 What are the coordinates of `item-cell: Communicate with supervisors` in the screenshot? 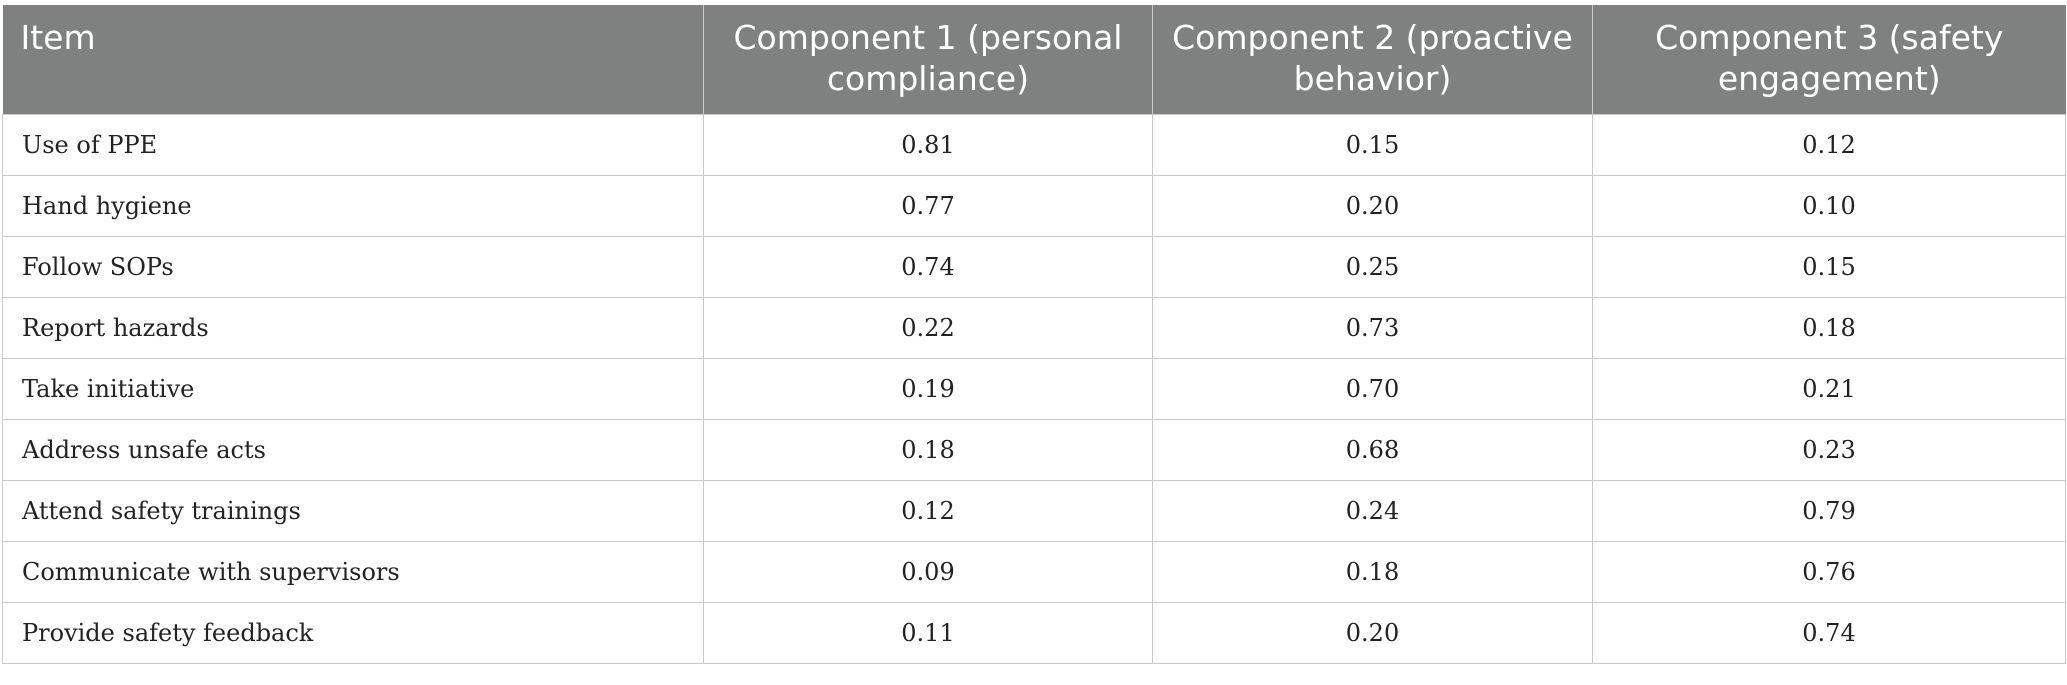 It's located at (353, 571).